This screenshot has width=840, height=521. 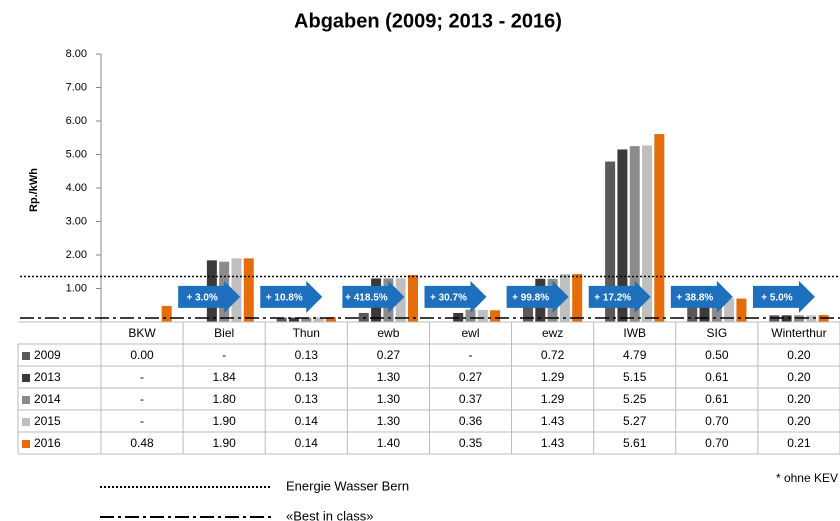 I want to click on growth-arrow: + 38.8%, so click(x=701, y=296).